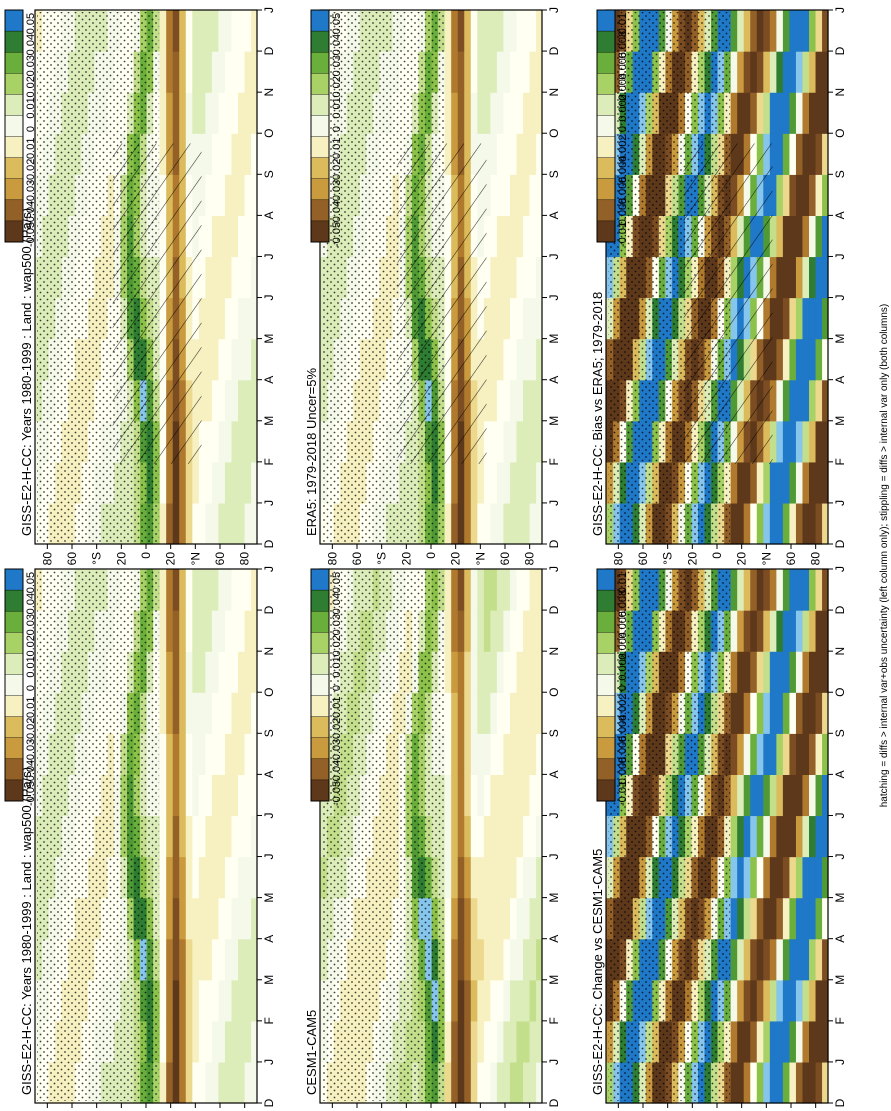 Image resolution: width=891 pixels, height=1111 pixels. What do you see at coordinates (337, 730) in the screenshot?
I see `colorbar-tick-label: -0.02` at bounding box center [337, 730].